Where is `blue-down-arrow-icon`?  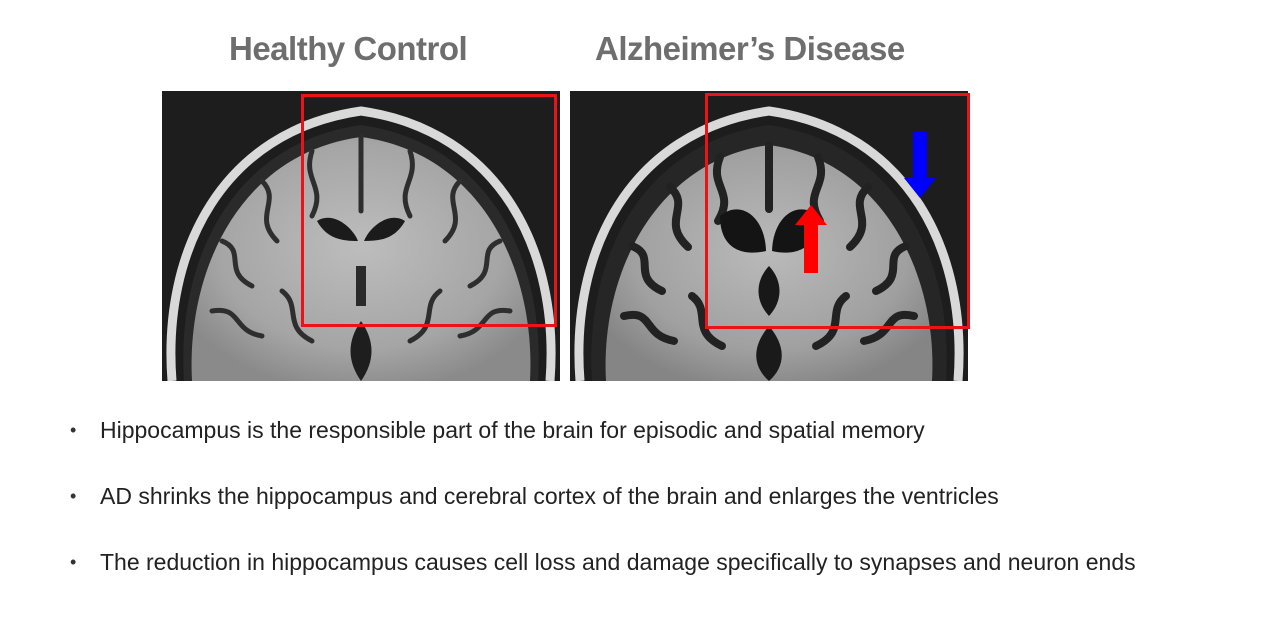 blue-down-arrow-icon is located at coordinates (920, 165).